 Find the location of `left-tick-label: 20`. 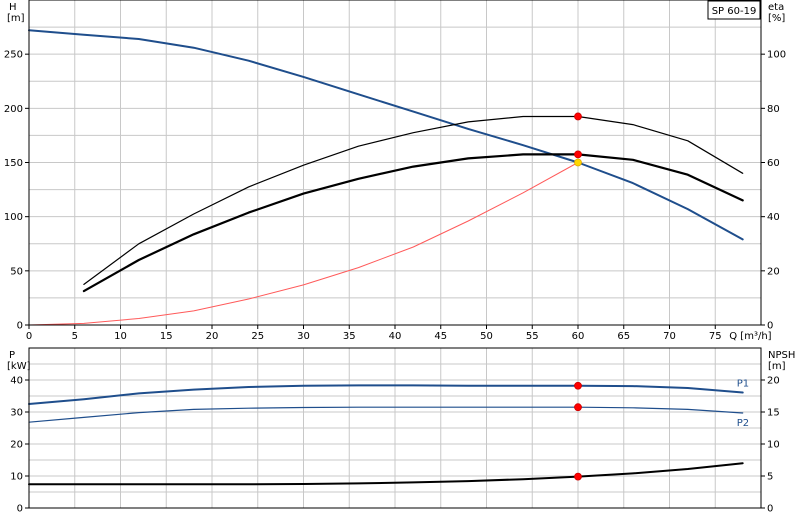

left-tick-label: 20 is located at coordinates (16, 445).